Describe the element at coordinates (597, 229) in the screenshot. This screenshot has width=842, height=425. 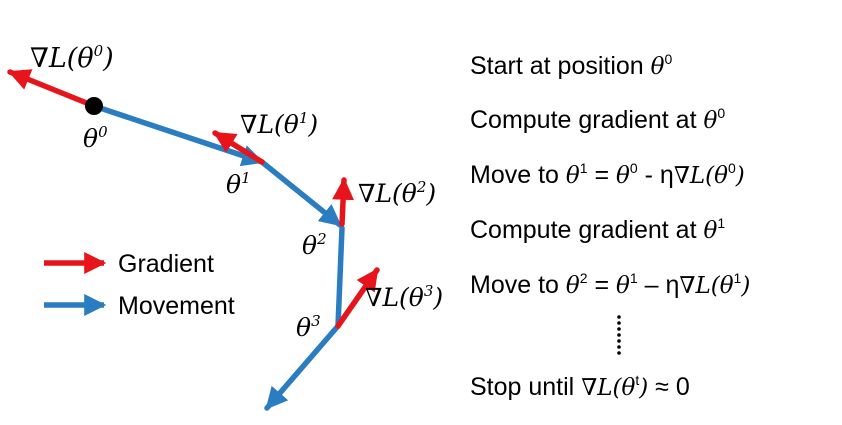
I see `step-4: Compute gradient at θ1` at that location.